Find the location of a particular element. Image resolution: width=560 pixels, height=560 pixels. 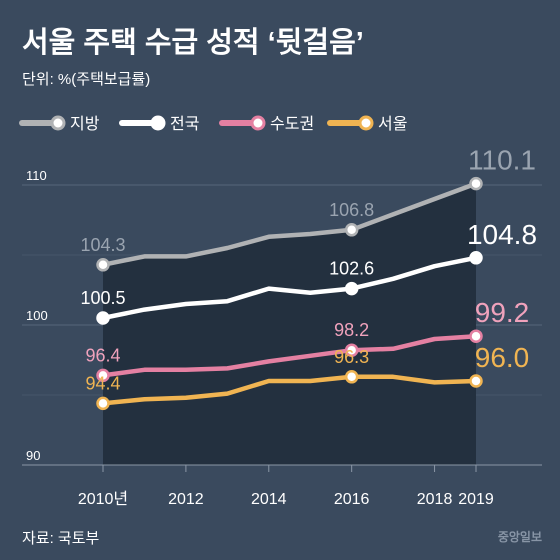

chart-legend: 지방 전국 수도권 서울 is located at coordinates (213, 124).